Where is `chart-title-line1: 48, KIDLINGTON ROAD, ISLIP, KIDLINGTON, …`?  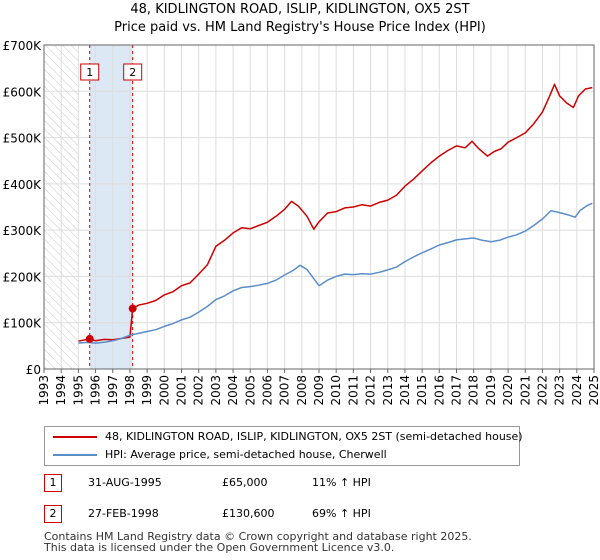 chart-title-line1: 48, KIDLINGTON ROAD, ISLIP, KIDLINGTON, … is located at coordinates (300, 9).